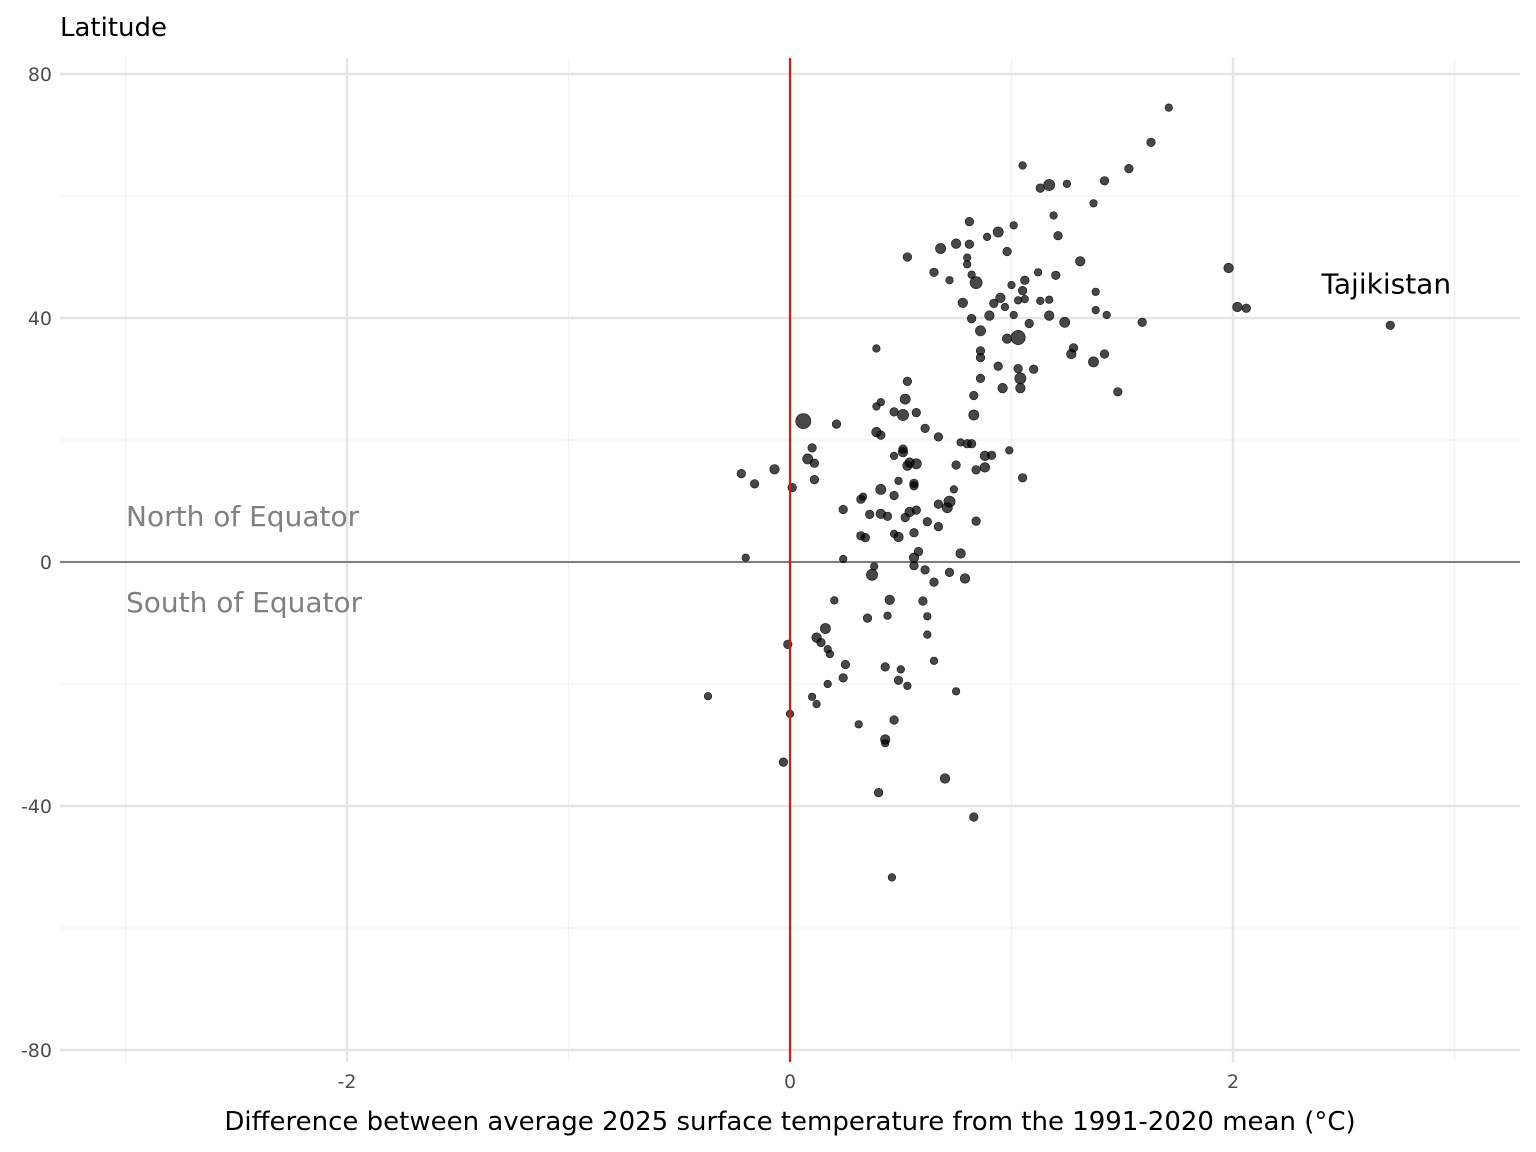  Describe the element at coordinates (243, 516) in the screenshot. I see `north-of-equator-label: North of Equator` at that location.